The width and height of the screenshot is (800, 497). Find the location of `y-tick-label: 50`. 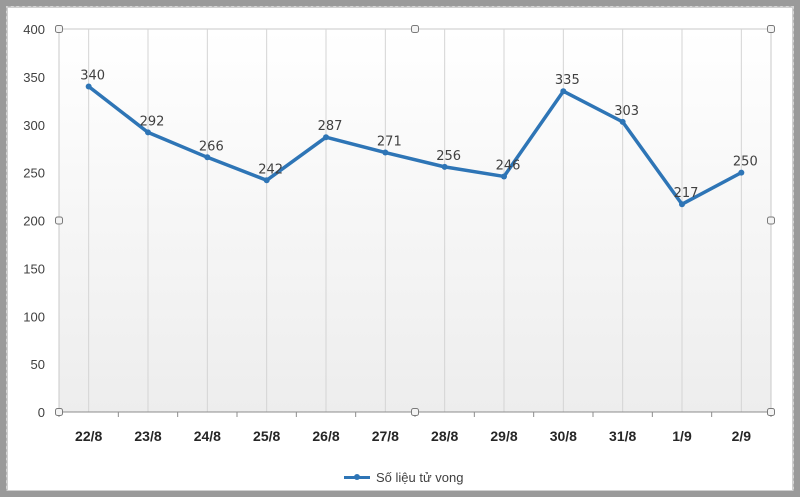

y-tick-label: 50 is located at coordinates (38, 364).